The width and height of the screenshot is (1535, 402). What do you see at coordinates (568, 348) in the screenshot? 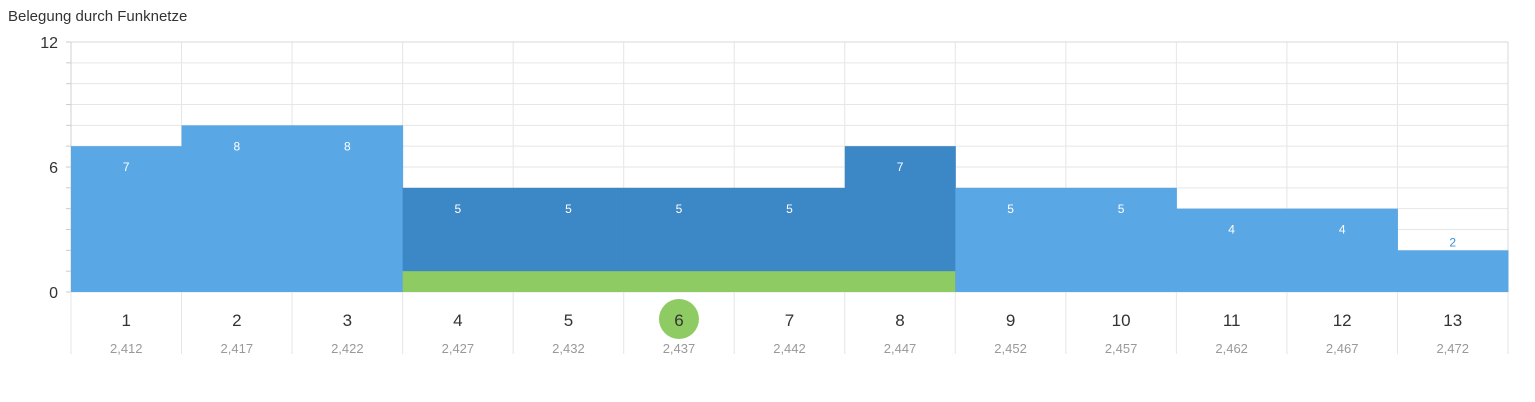
I see `frequency-label: 2,432` at bounding box center [568, 348].